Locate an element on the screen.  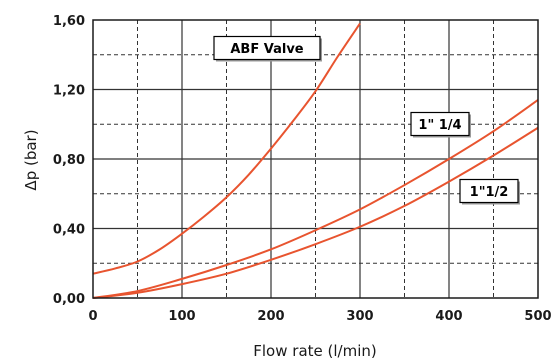
series-annotation: 1" 1/4 is located at coordinates (440, 124).